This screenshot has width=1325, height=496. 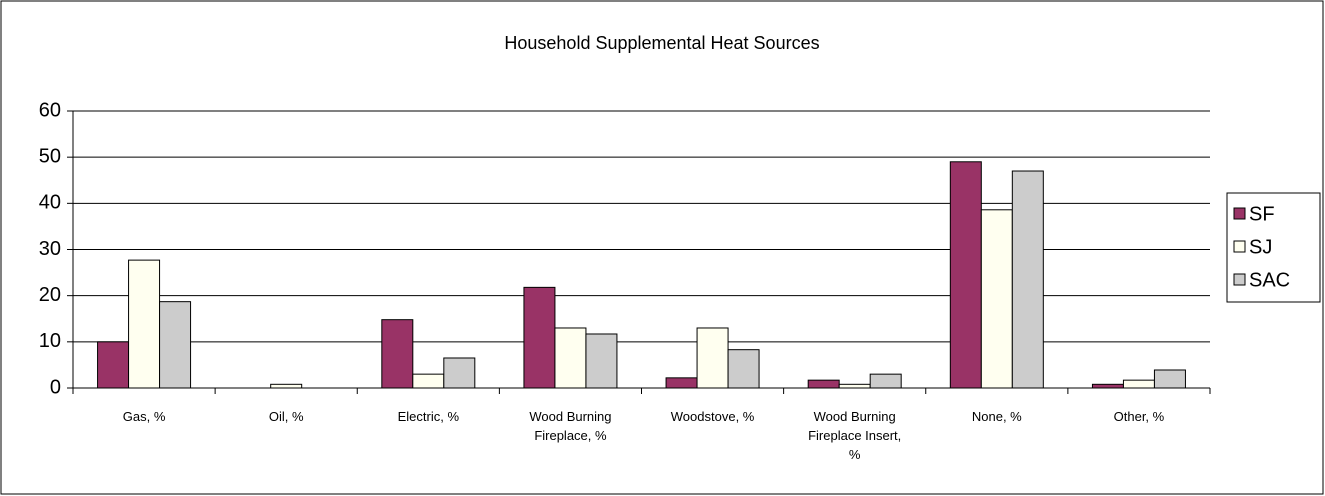 What do you see at coordinates (996, 416) in the screenshot?
I see `x-tick-label: None, %` at bounding box center [996, 416].